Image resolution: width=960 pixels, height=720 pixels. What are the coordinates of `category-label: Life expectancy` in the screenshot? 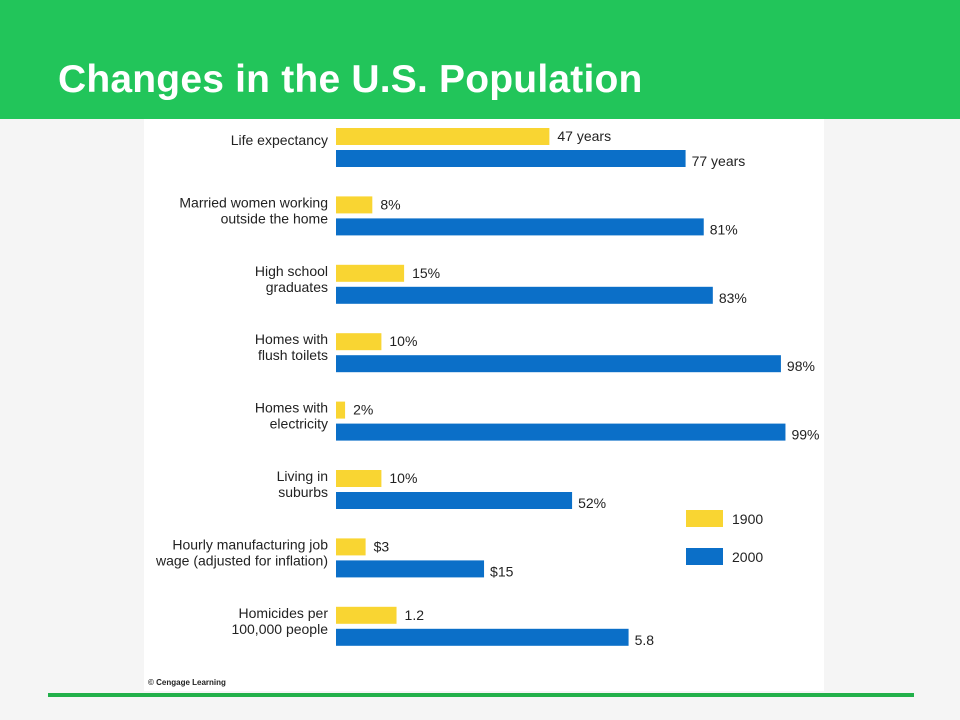 It's located at (279, 140).